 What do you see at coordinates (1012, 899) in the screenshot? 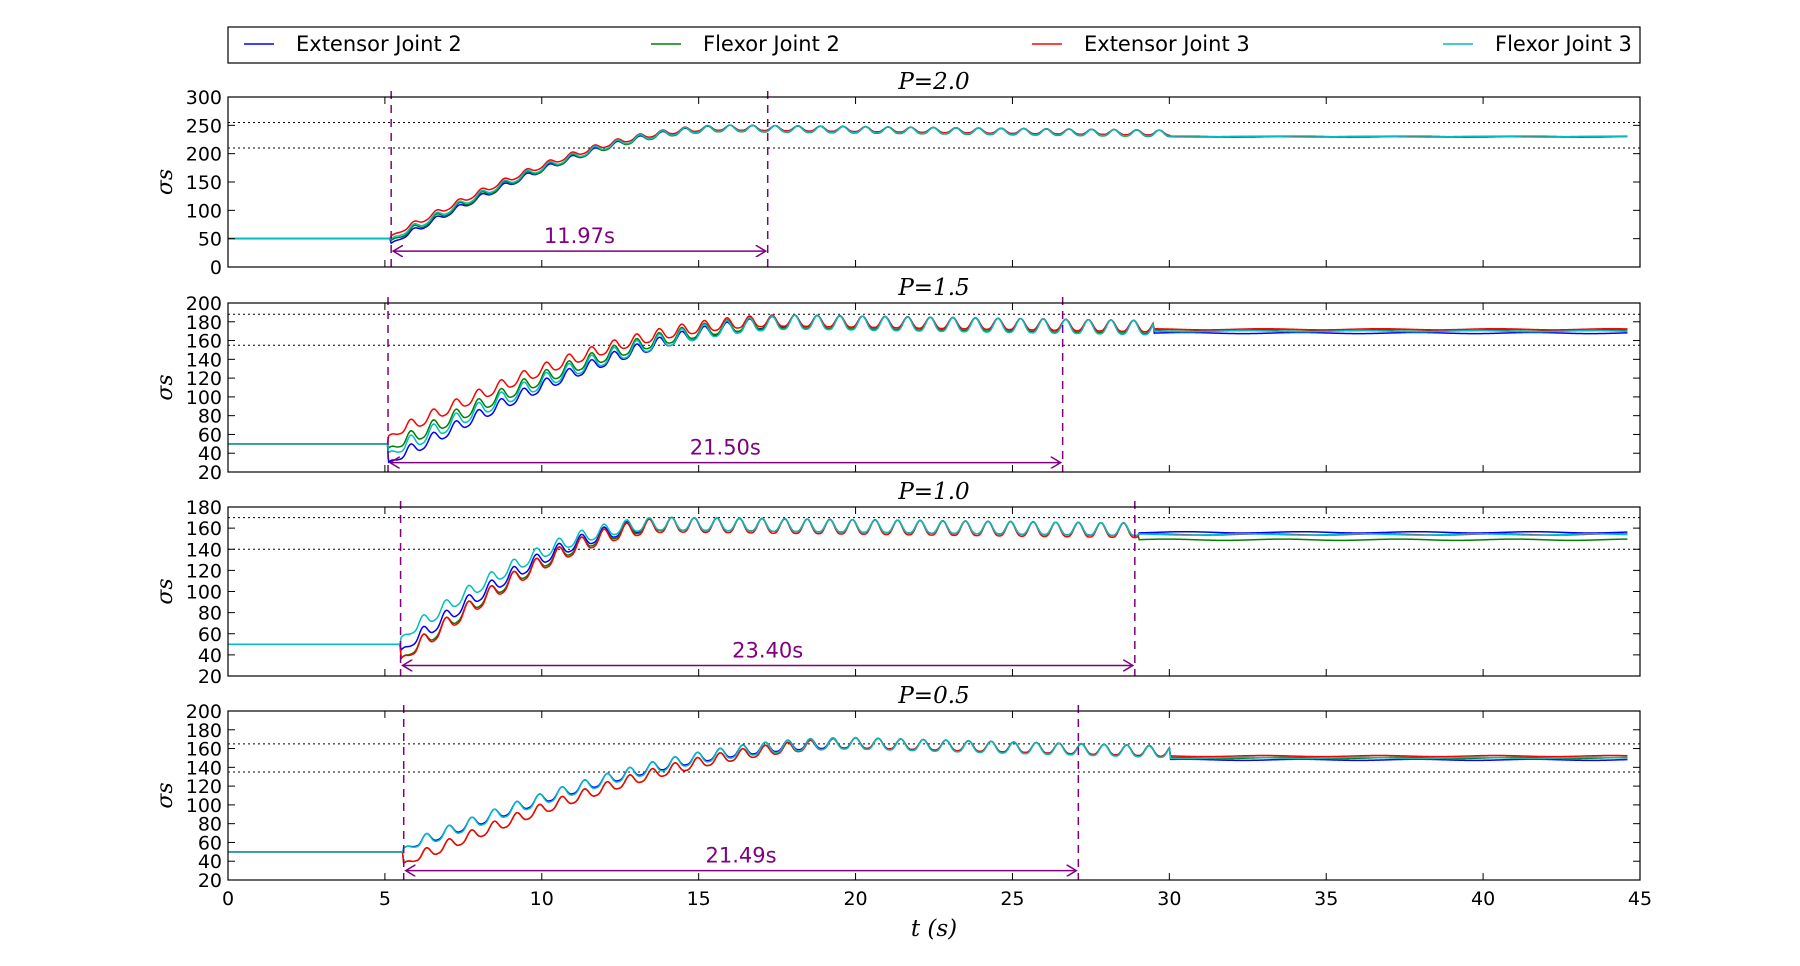
I see `x-tick-label: 25` at bounding box center [1012, 899].